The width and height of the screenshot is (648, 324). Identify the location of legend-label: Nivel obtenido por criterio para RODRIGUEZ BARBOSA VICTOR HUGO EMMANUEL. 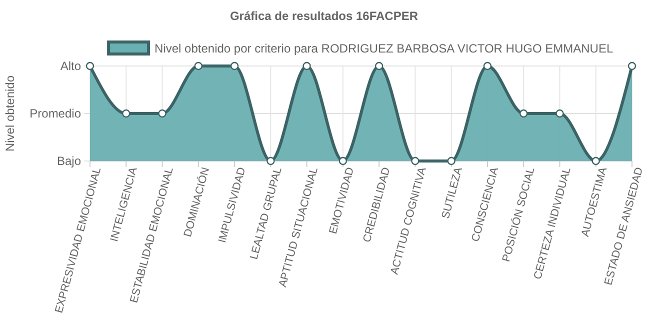
(384, 49).